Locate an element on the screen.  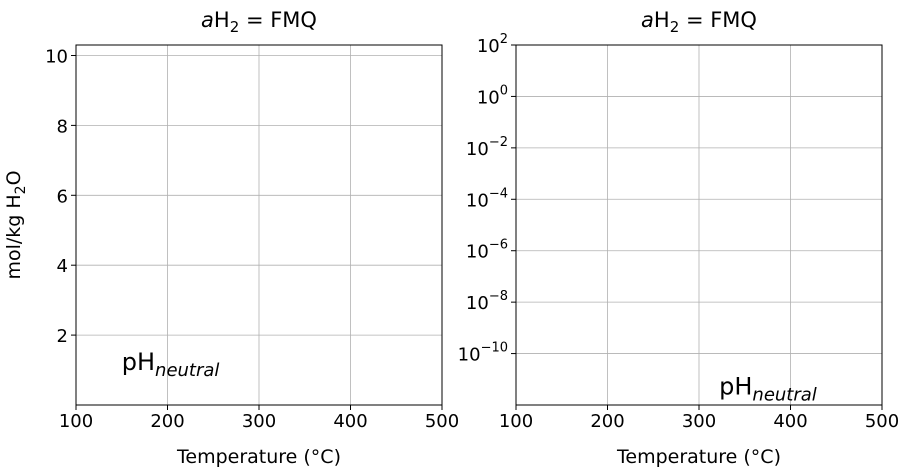
y-tick-label: 10⁻⁸ is located at coordinates (487, 301).